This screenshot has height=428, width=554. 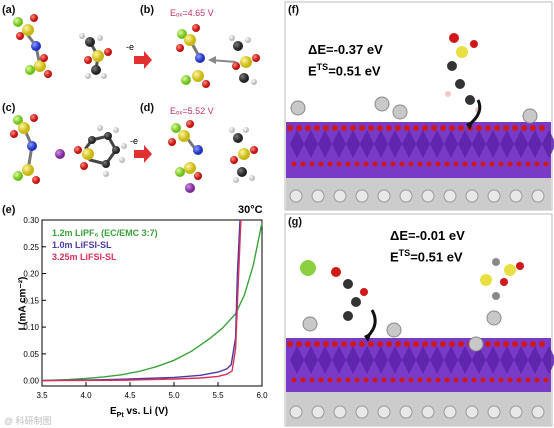 I want to click on panel-b-label: (b), so click(x=147, y=10).